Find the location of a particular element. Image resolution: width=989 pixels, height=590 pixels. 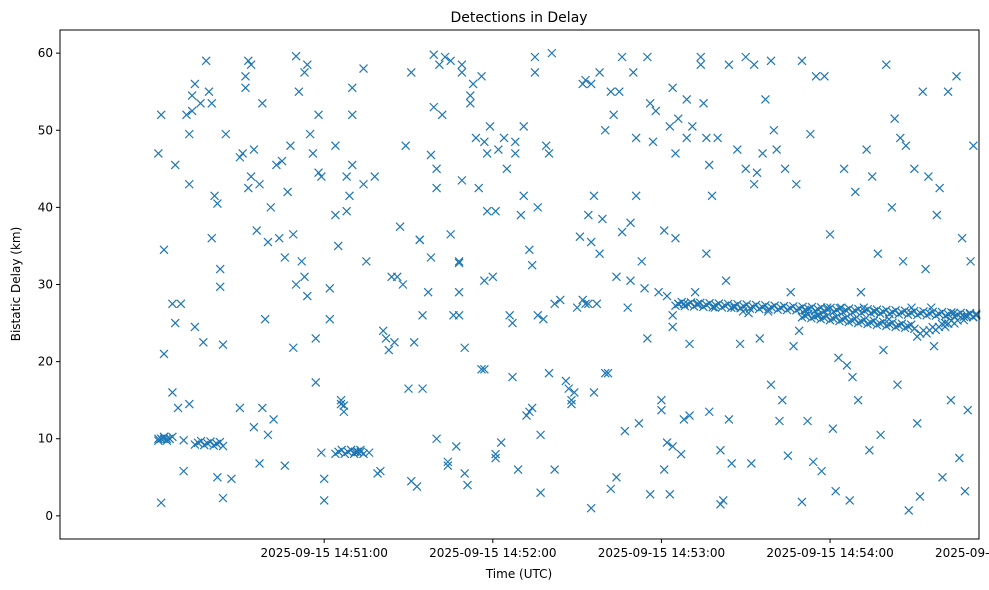

y-tick-label: 0 is located at coordinates (49, 516).